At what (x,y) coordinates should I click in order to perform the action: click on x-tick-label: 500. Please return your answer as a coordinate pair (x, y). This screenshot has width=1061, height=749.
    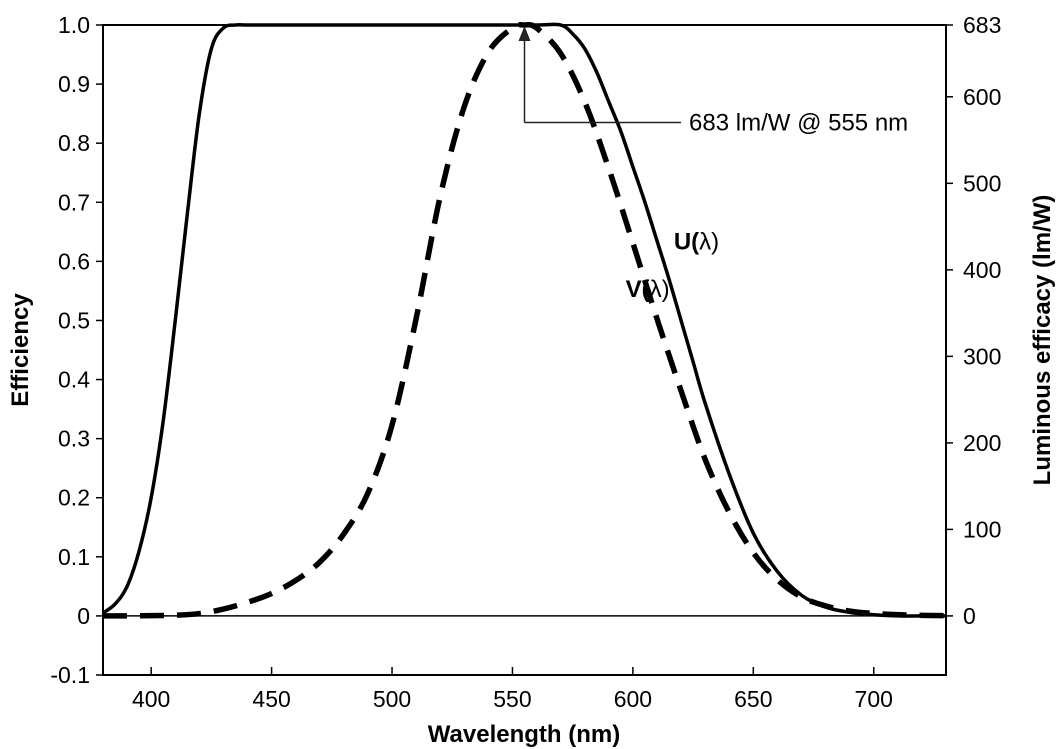
    Looking at the image, I should click on (392, 699).